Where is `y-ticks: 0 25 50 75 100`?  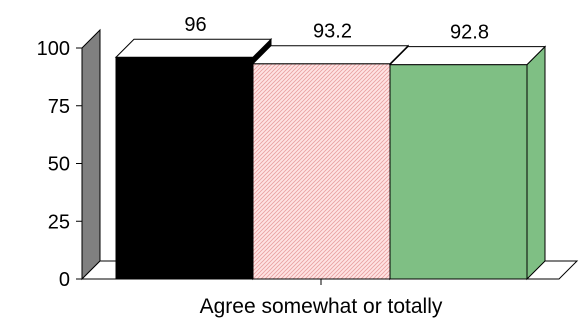 y-ticks: 0 25 50 75 100 is located at coordinates (59, 164).